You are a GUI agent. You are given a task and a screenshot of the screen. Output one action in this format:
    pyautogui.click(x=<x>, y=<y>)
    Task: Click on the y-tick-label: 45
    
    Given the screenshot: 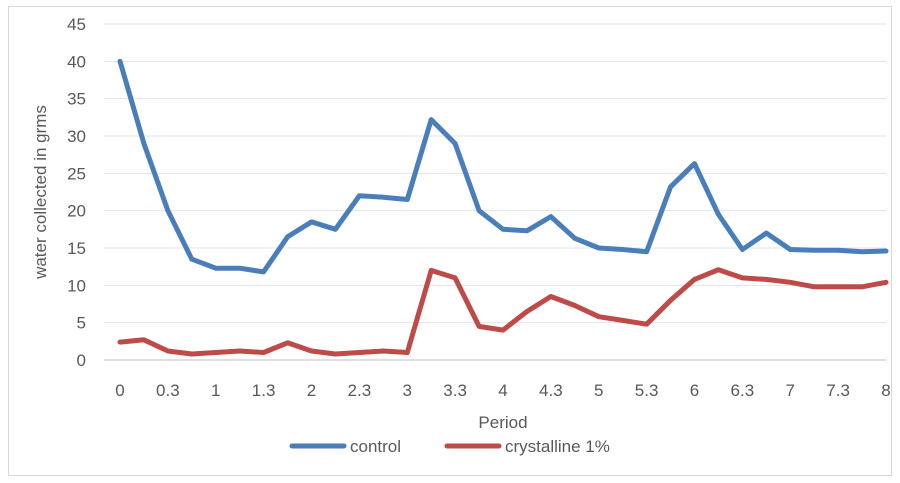 What is the action you would take?
    pyautogui.click(x=76, y=24)
    